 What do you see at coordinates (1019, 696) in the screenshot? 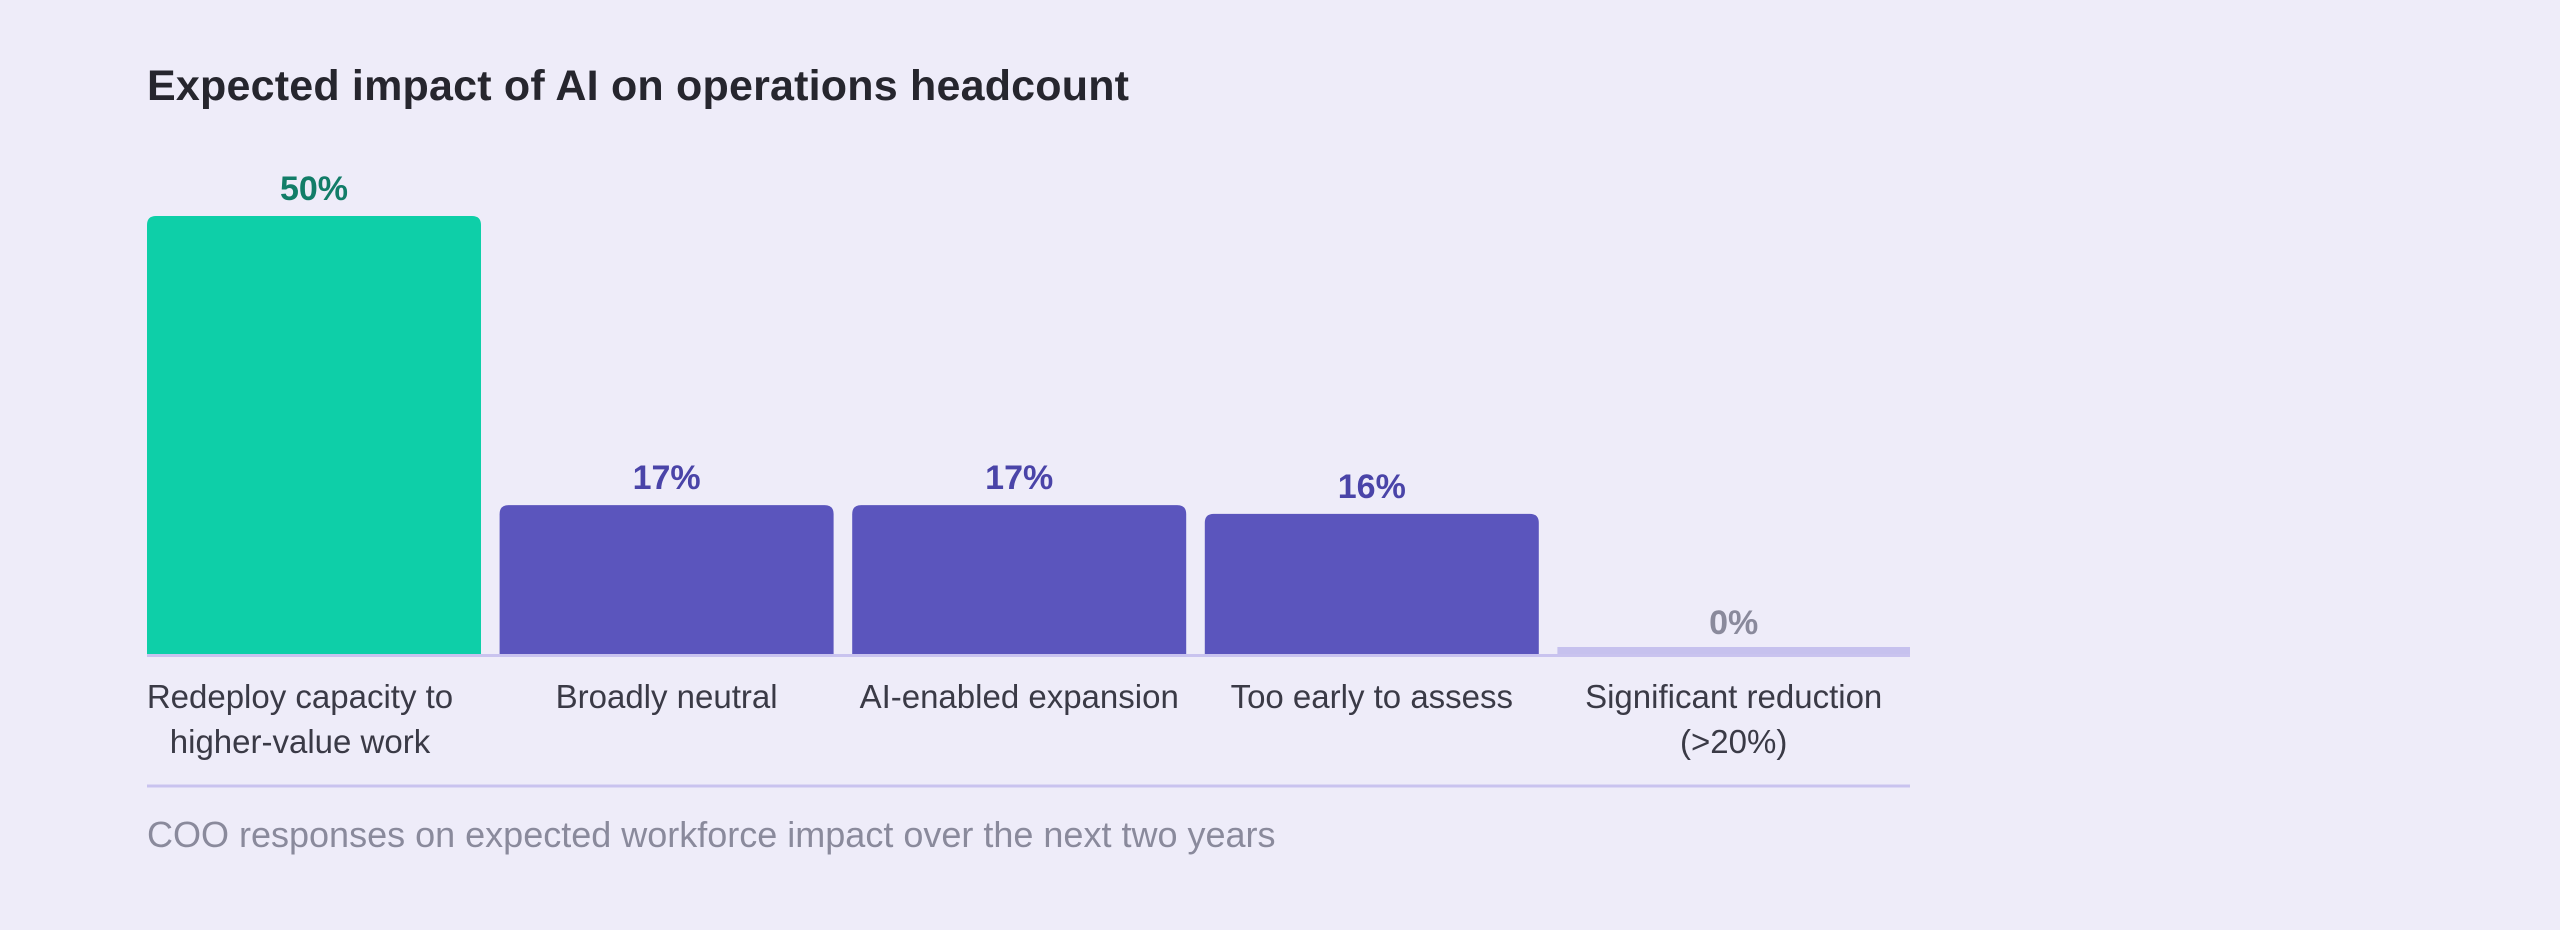
I see `category-label-2: AI-enabled expansion` at bounding box center [1019, 696].